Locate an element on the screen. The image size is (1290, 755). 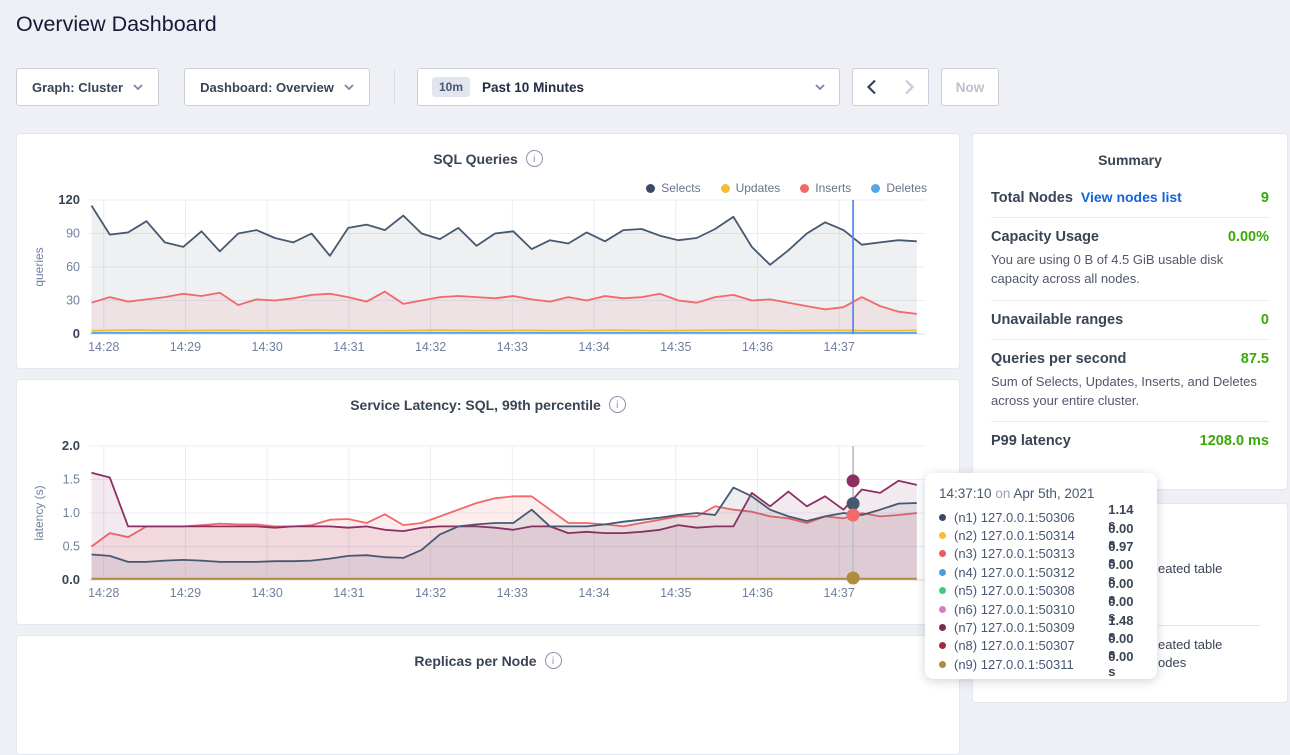
node-address: (n5) 127.0.0.1:50308 is located at coordinates (1014, 591).